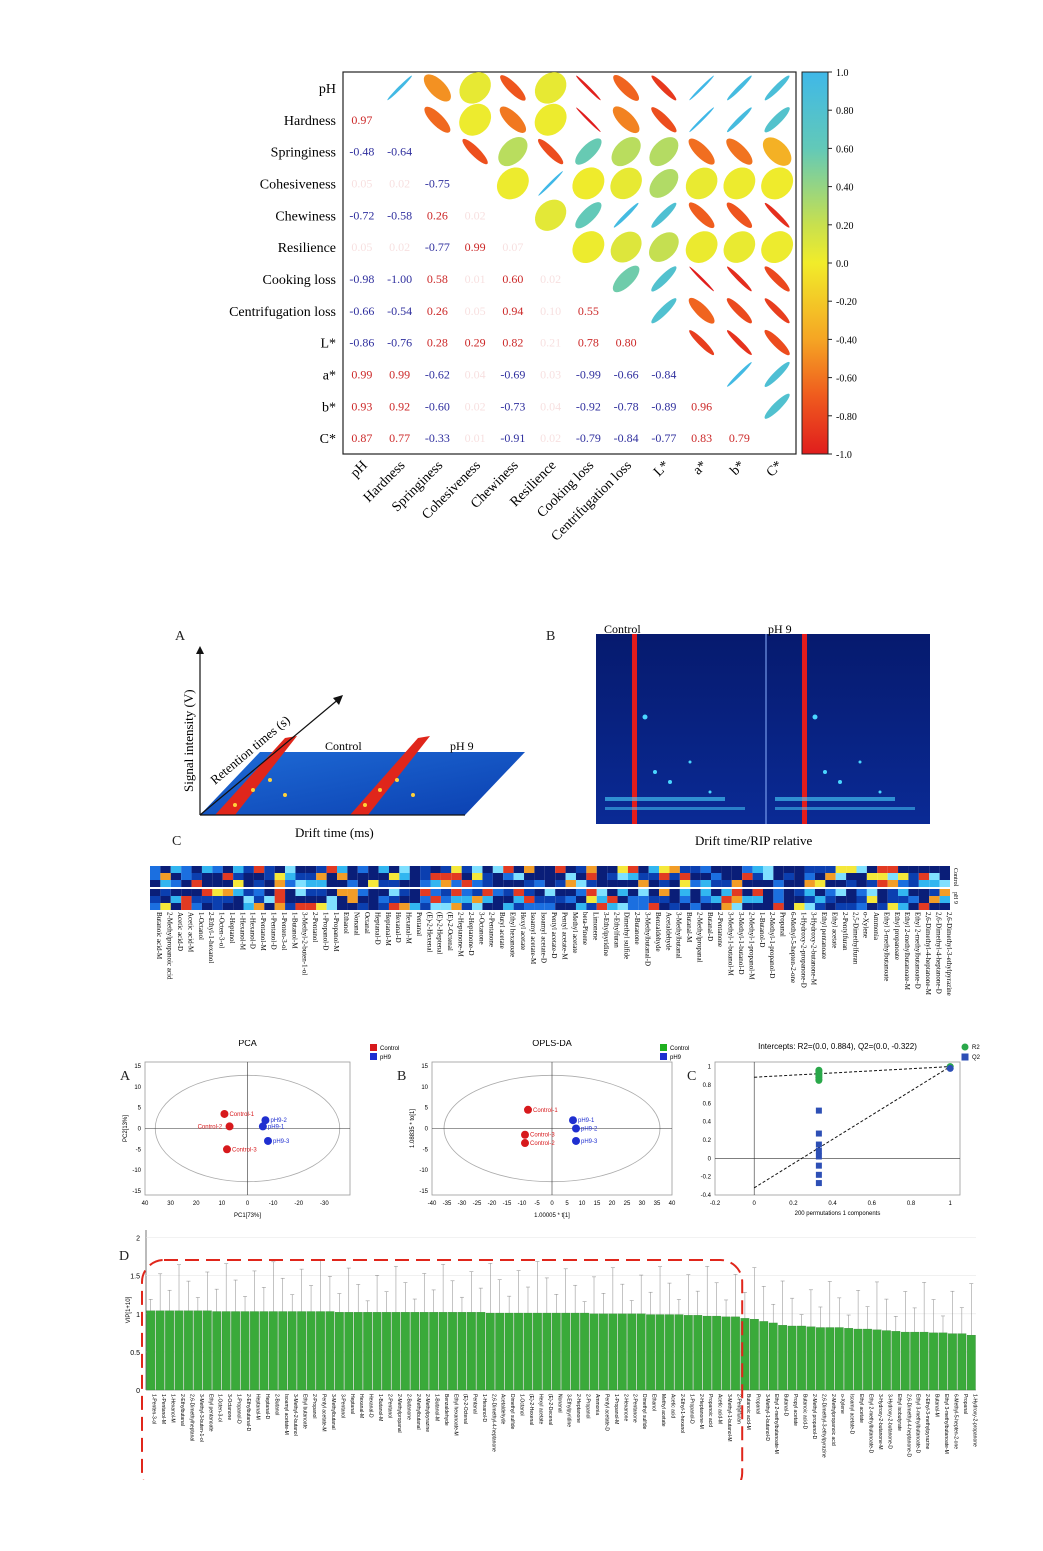  What do you see at coordinates (852, 1127) in the screenshot?
I see `q2-regression-line` at bounding box center [852, 1127].